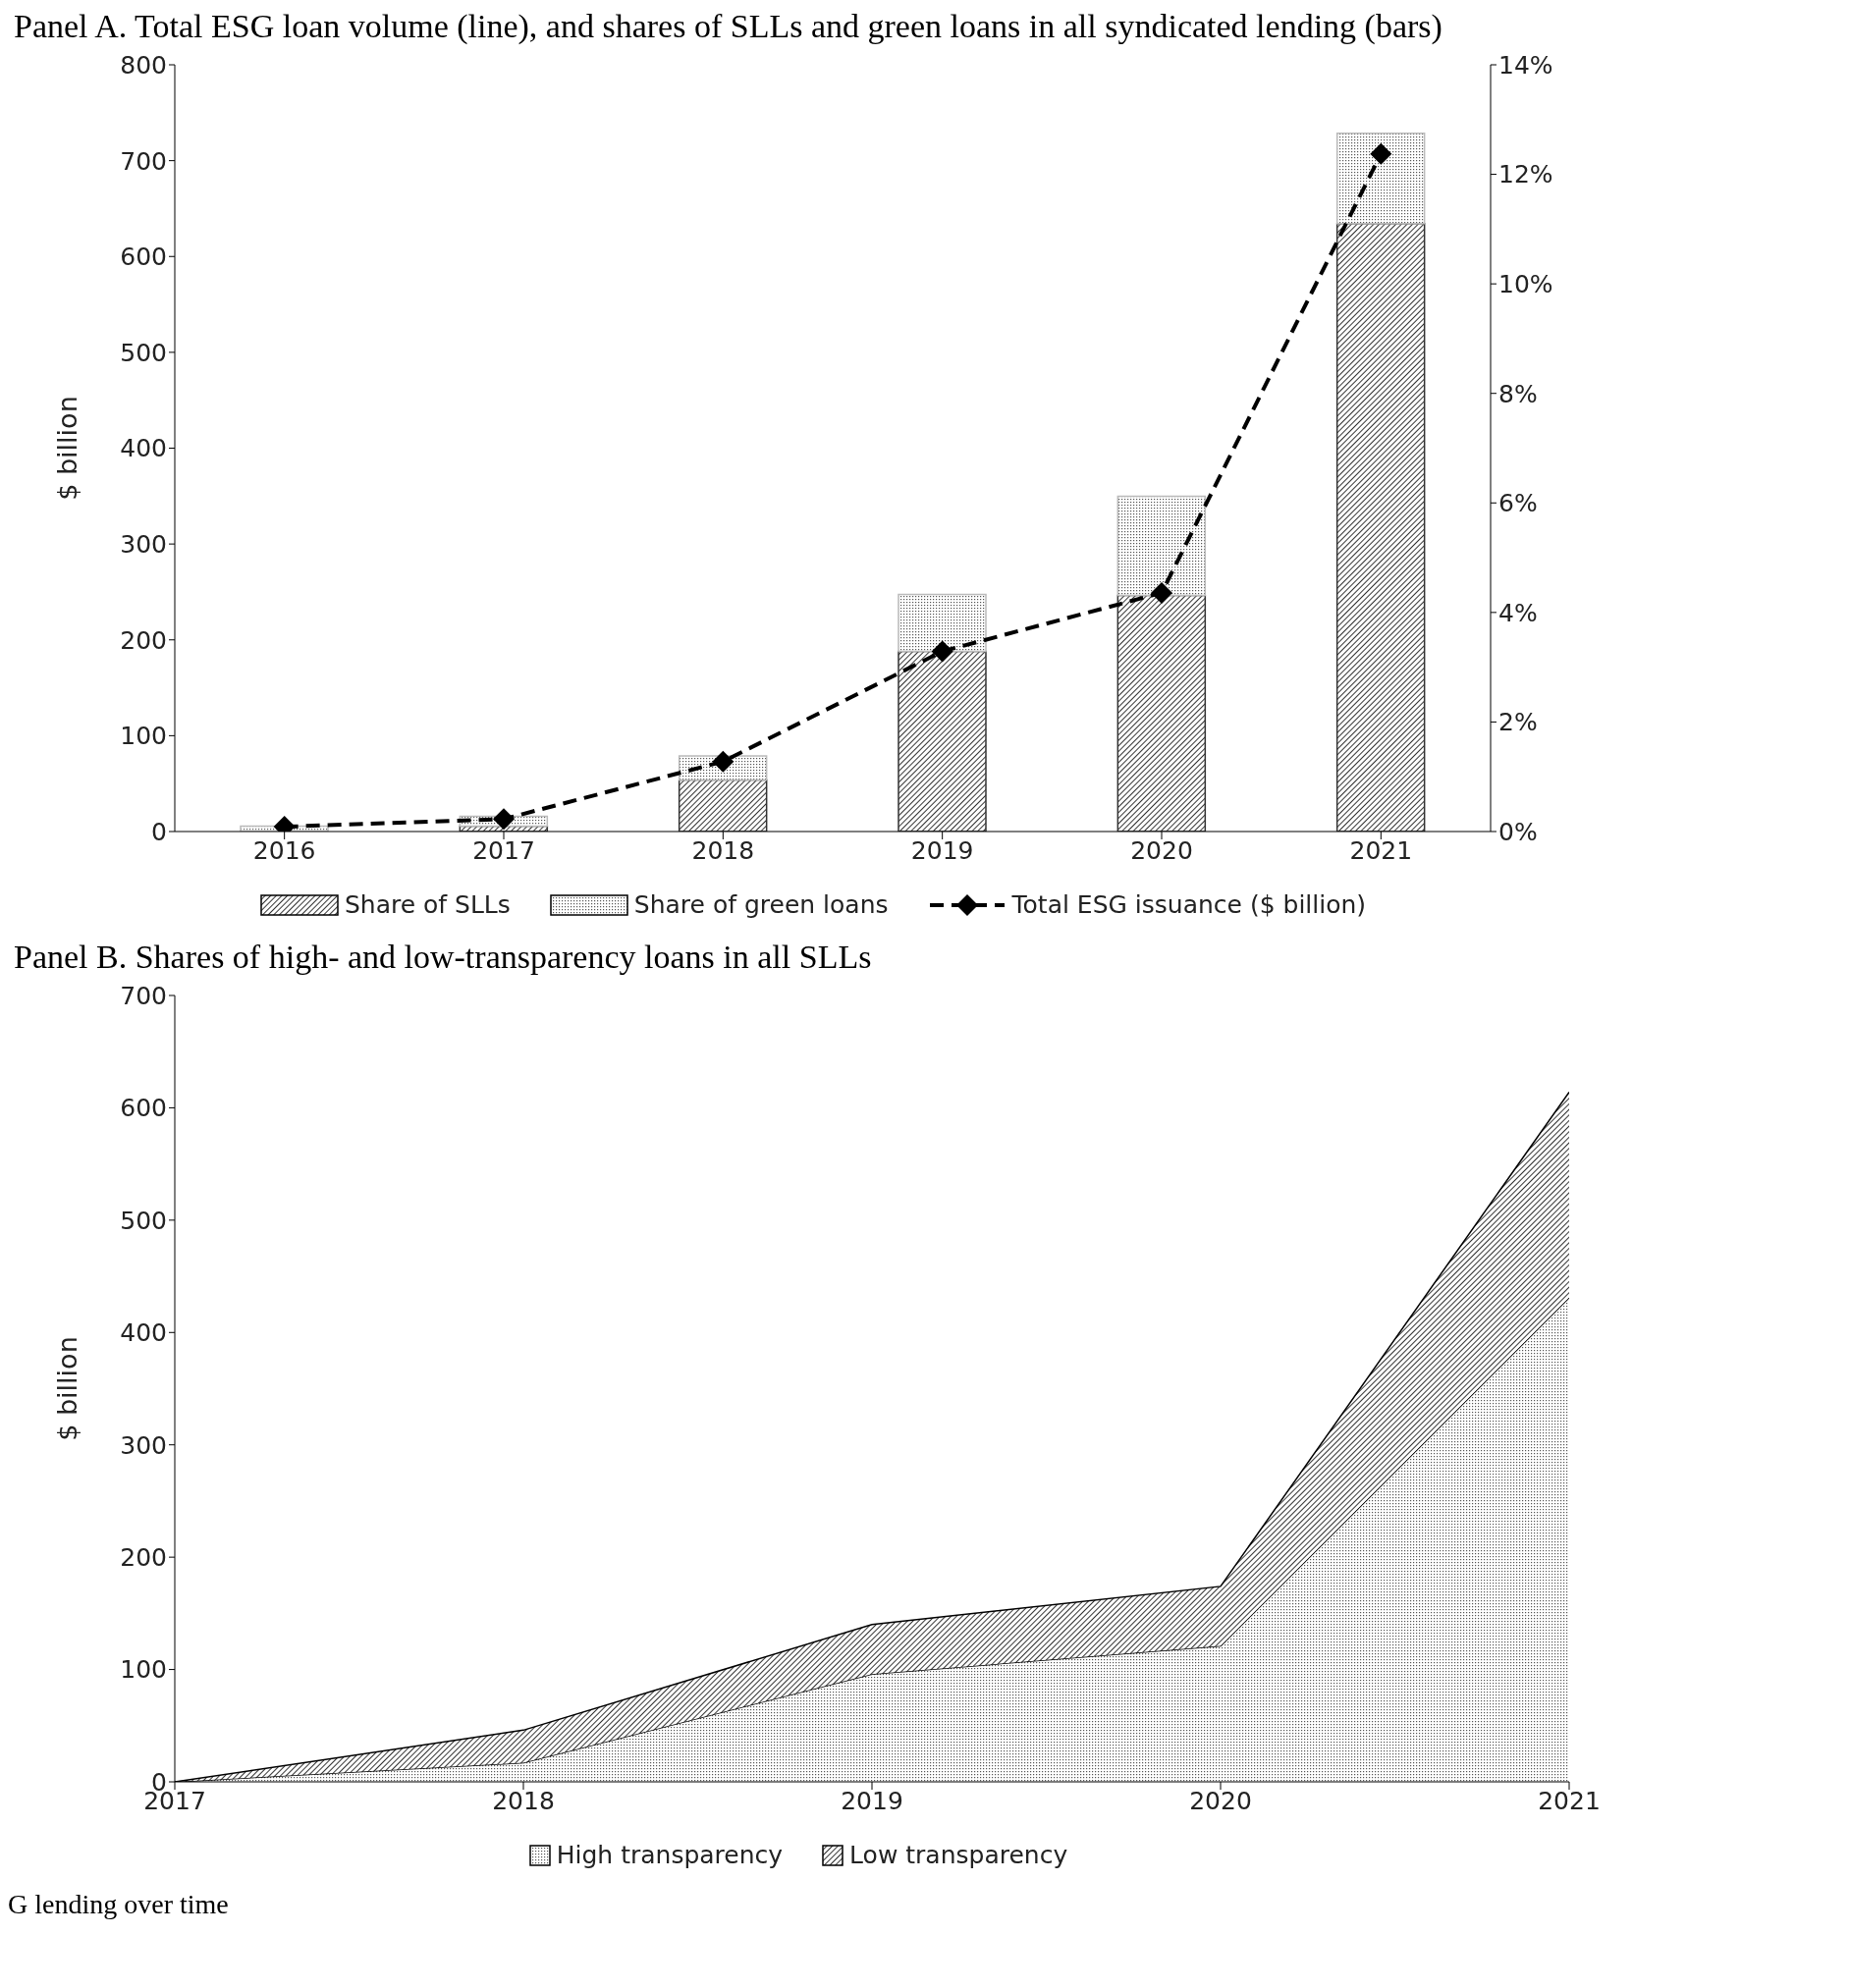 This screenshot has width=1850, height=1988. I want to click on y-tick-label: 0, so click(159, 831).